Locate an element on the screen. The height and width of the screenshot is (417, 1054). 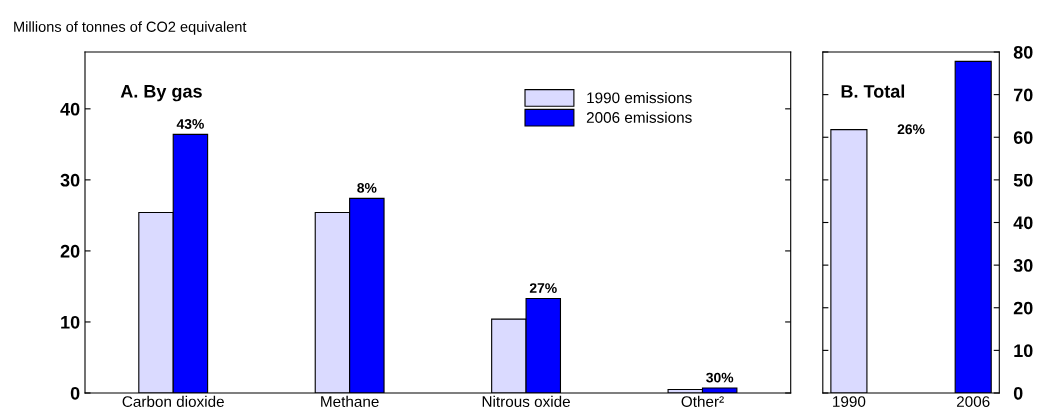
y-tick-label: 80 is located at coordinates (1023, 52).